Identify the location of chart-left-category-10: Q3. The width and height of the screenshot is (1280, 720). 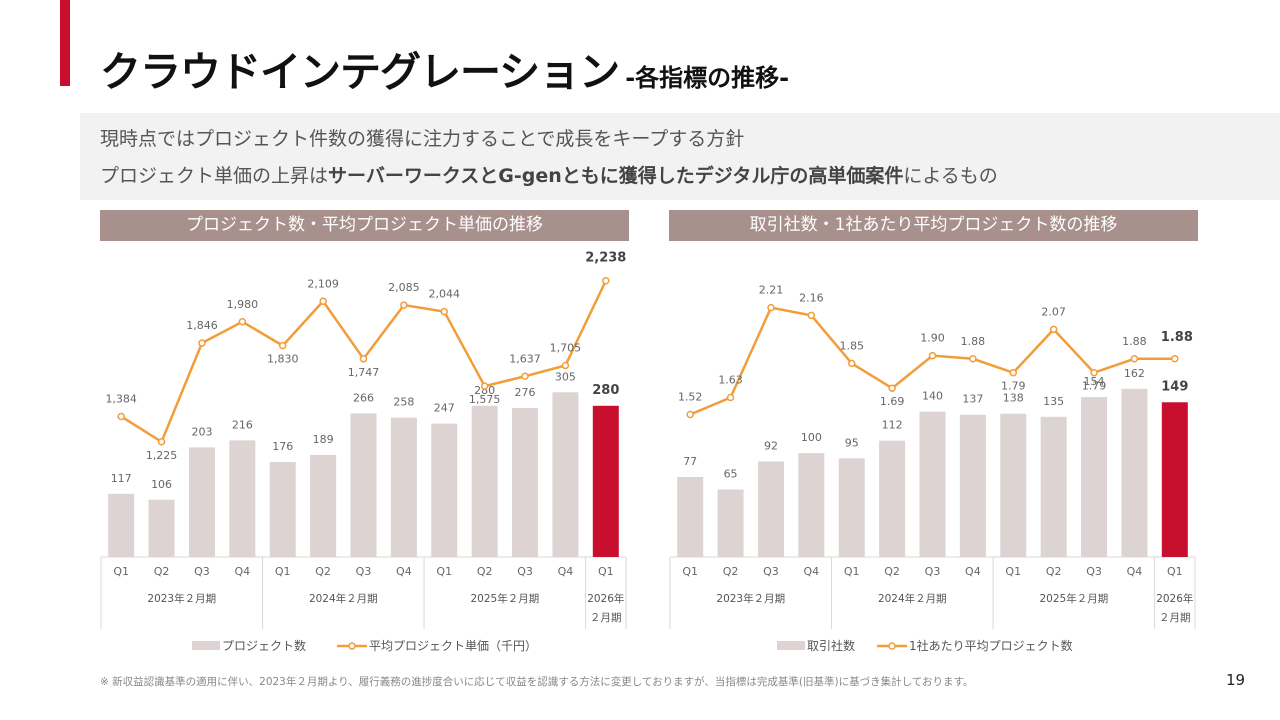
(525, 571).